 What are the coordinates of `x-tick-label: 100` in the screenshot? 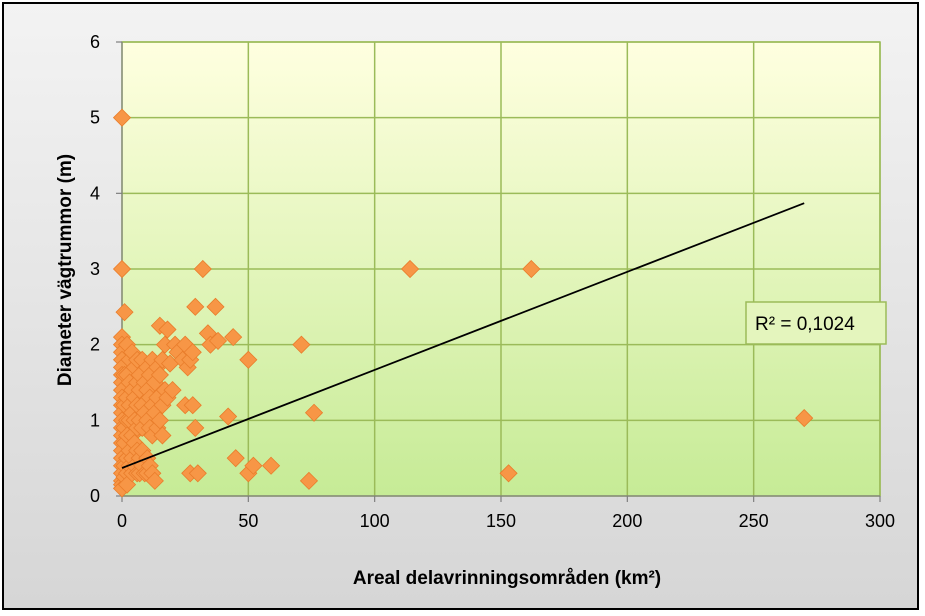 It's located at (375, 521).